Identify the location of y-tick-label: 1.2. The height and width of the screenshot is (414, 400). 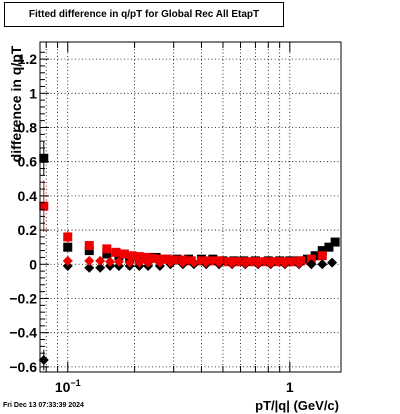
(28, 59).